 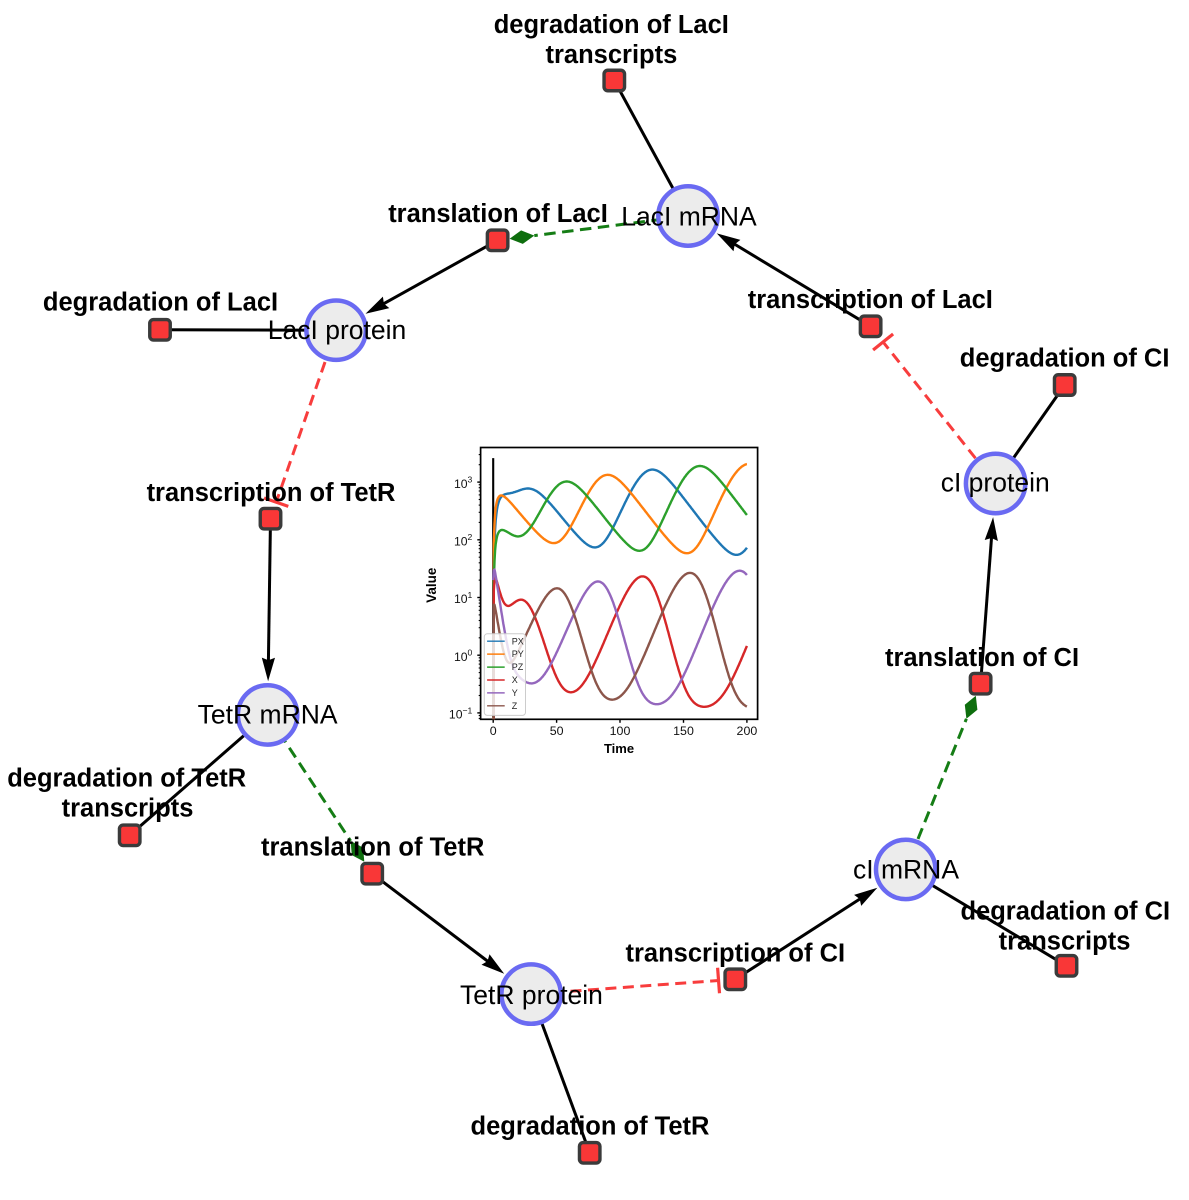 What do you see at coordinates (463, 483) in the screenshot?
I see `svg-text: 103` at bounding box center [463, 483].